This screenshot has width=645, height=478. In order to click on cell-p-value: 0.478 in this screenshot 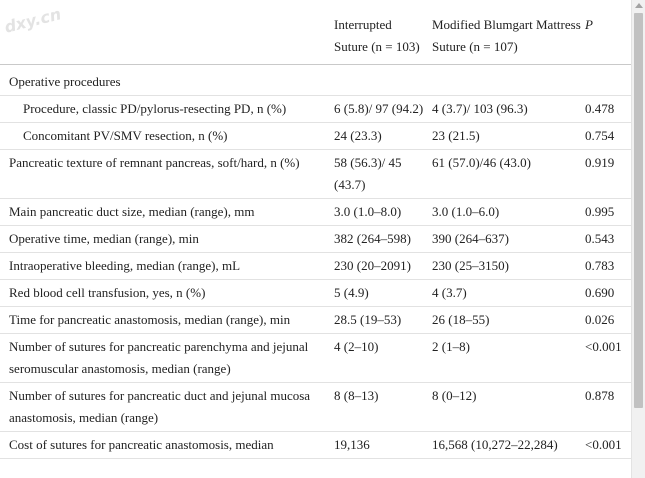, I will do `click(606, 109)`.